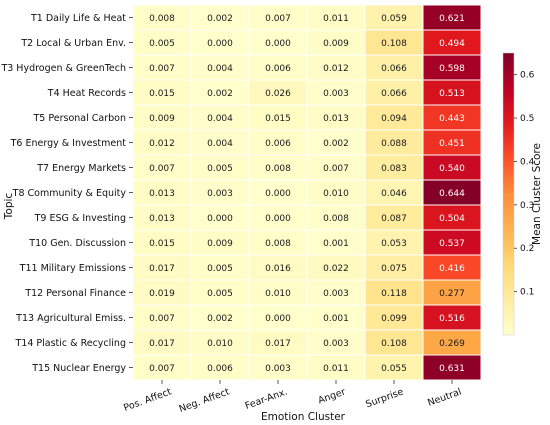 Image resolution: width=550 pixels, height=425 pixels. I want to click on cell-value-label: 0.644, so click(452, 194).